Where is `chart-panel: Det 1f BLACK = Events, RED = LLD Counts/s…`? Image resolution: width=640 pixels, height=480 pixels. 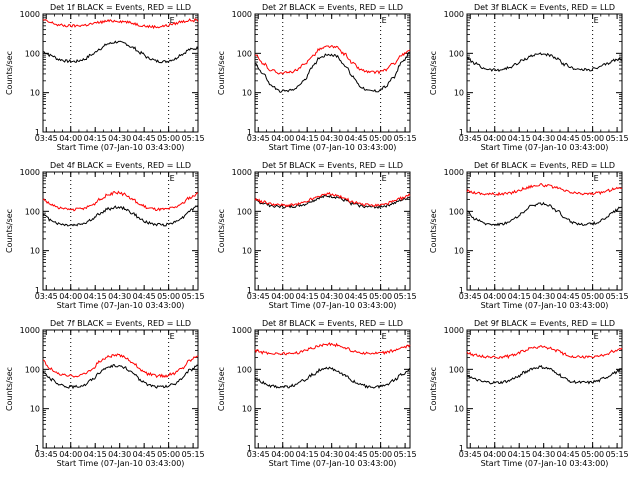 chart-panel: Det 1f BLACK = Events, RED = LLD Counts/s… is located at coordinates (105, 77).